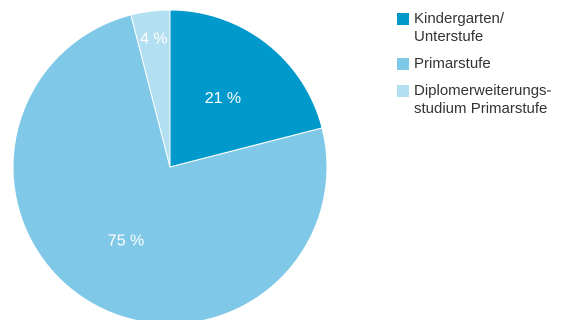 The width and height of the screenshot is (587, 320). Describe the element at coordinates (481, 108) in the screenshot. I see `legend-label-line2: studium Primarstufe` at that location.